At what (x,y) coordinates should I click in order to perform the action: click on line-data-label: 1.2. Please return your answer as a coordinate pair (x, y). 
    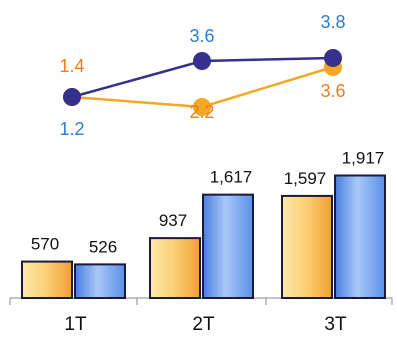
    Looking at the image, I should click on (71, 129).